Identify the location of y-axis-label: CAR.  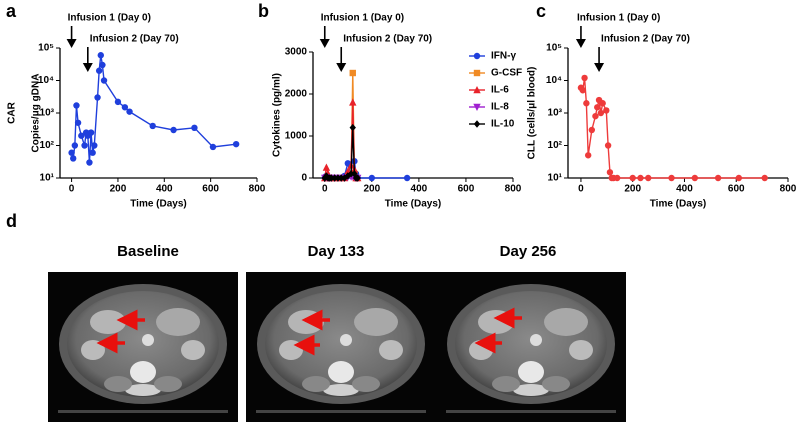
(12, 112).